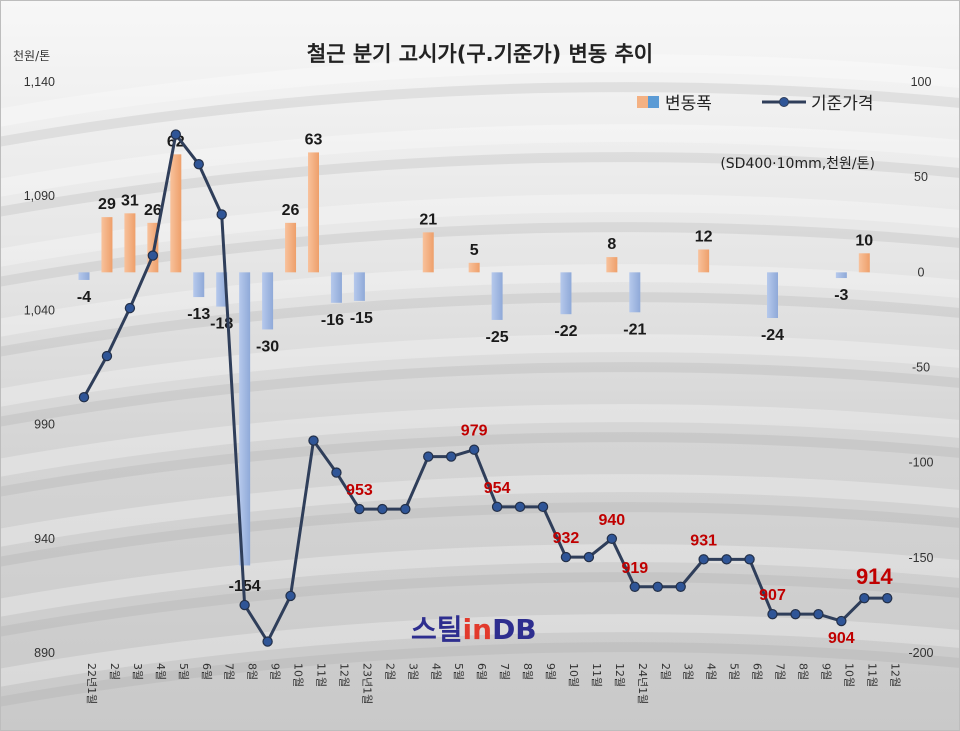 The image size is (960, 731). What do you see at coordinates (864, 240) in the screenshot?
I see `change-bar-label: 10` at bounding box center [864, 240].